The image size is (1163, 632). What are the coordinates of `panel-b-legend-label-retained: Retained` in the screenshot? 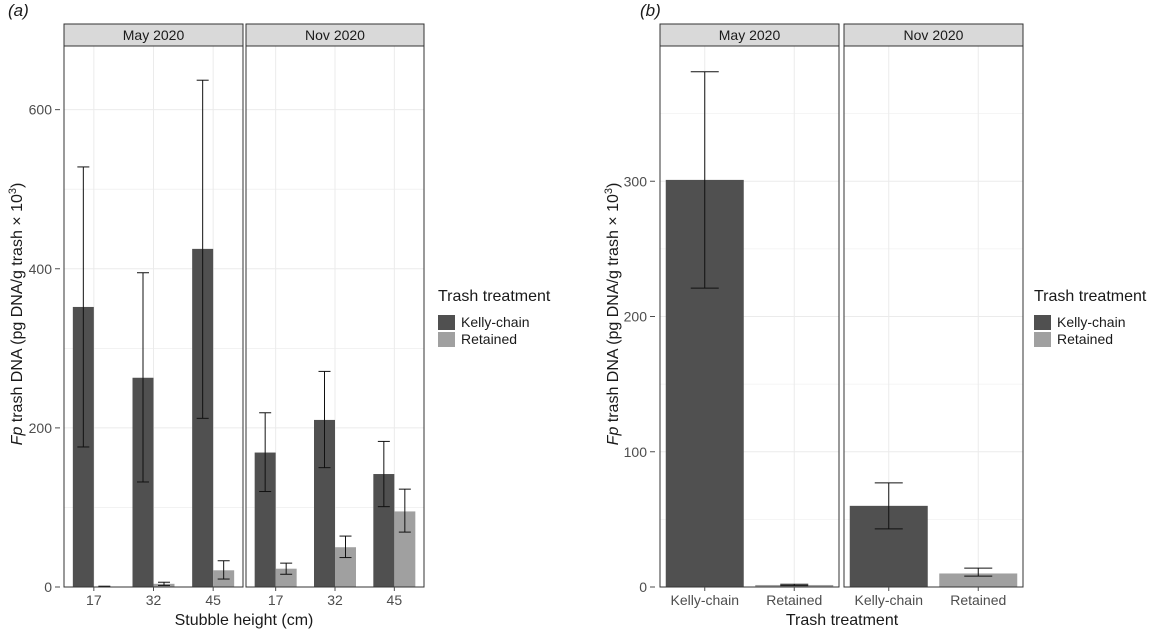 It's located at (1085, 339).